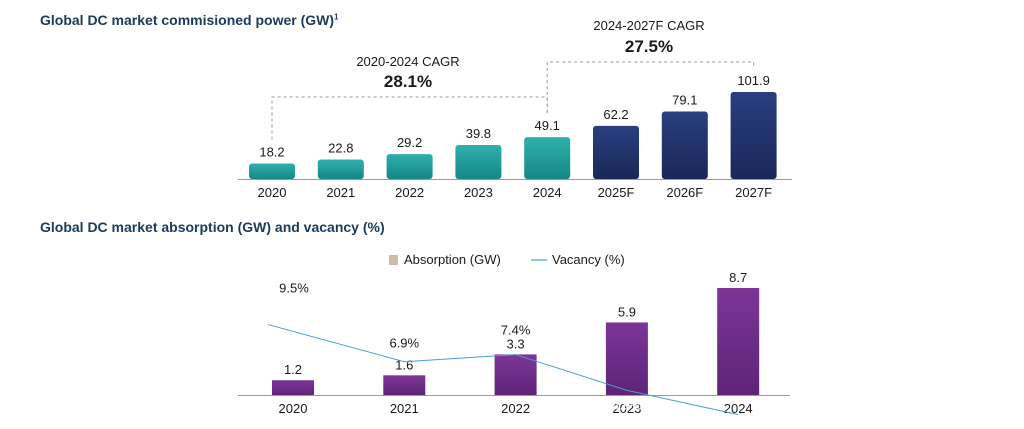 This screenshot has height=429, width=1024. Describe the element at coordinates (272, 171) in the screenshot. I see `chart1-bar-2020` at that location.